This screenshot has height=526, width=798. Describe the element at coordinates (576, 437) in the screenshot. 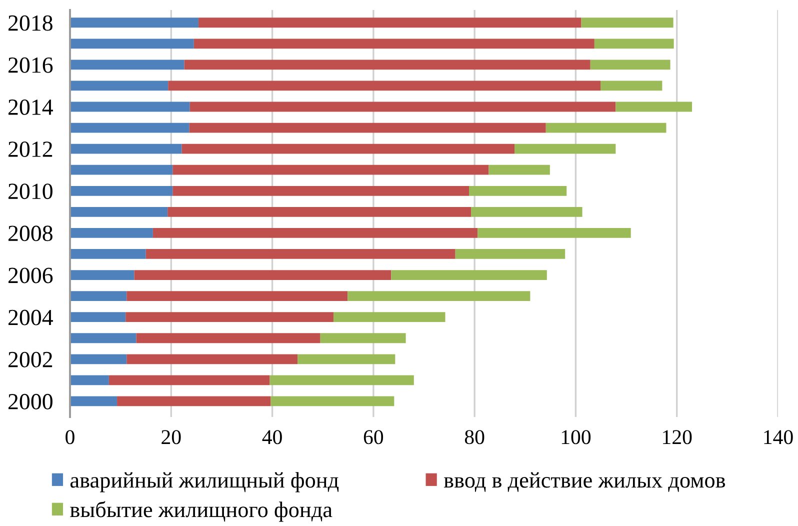

I see `x-tick-label: 100` at that location.